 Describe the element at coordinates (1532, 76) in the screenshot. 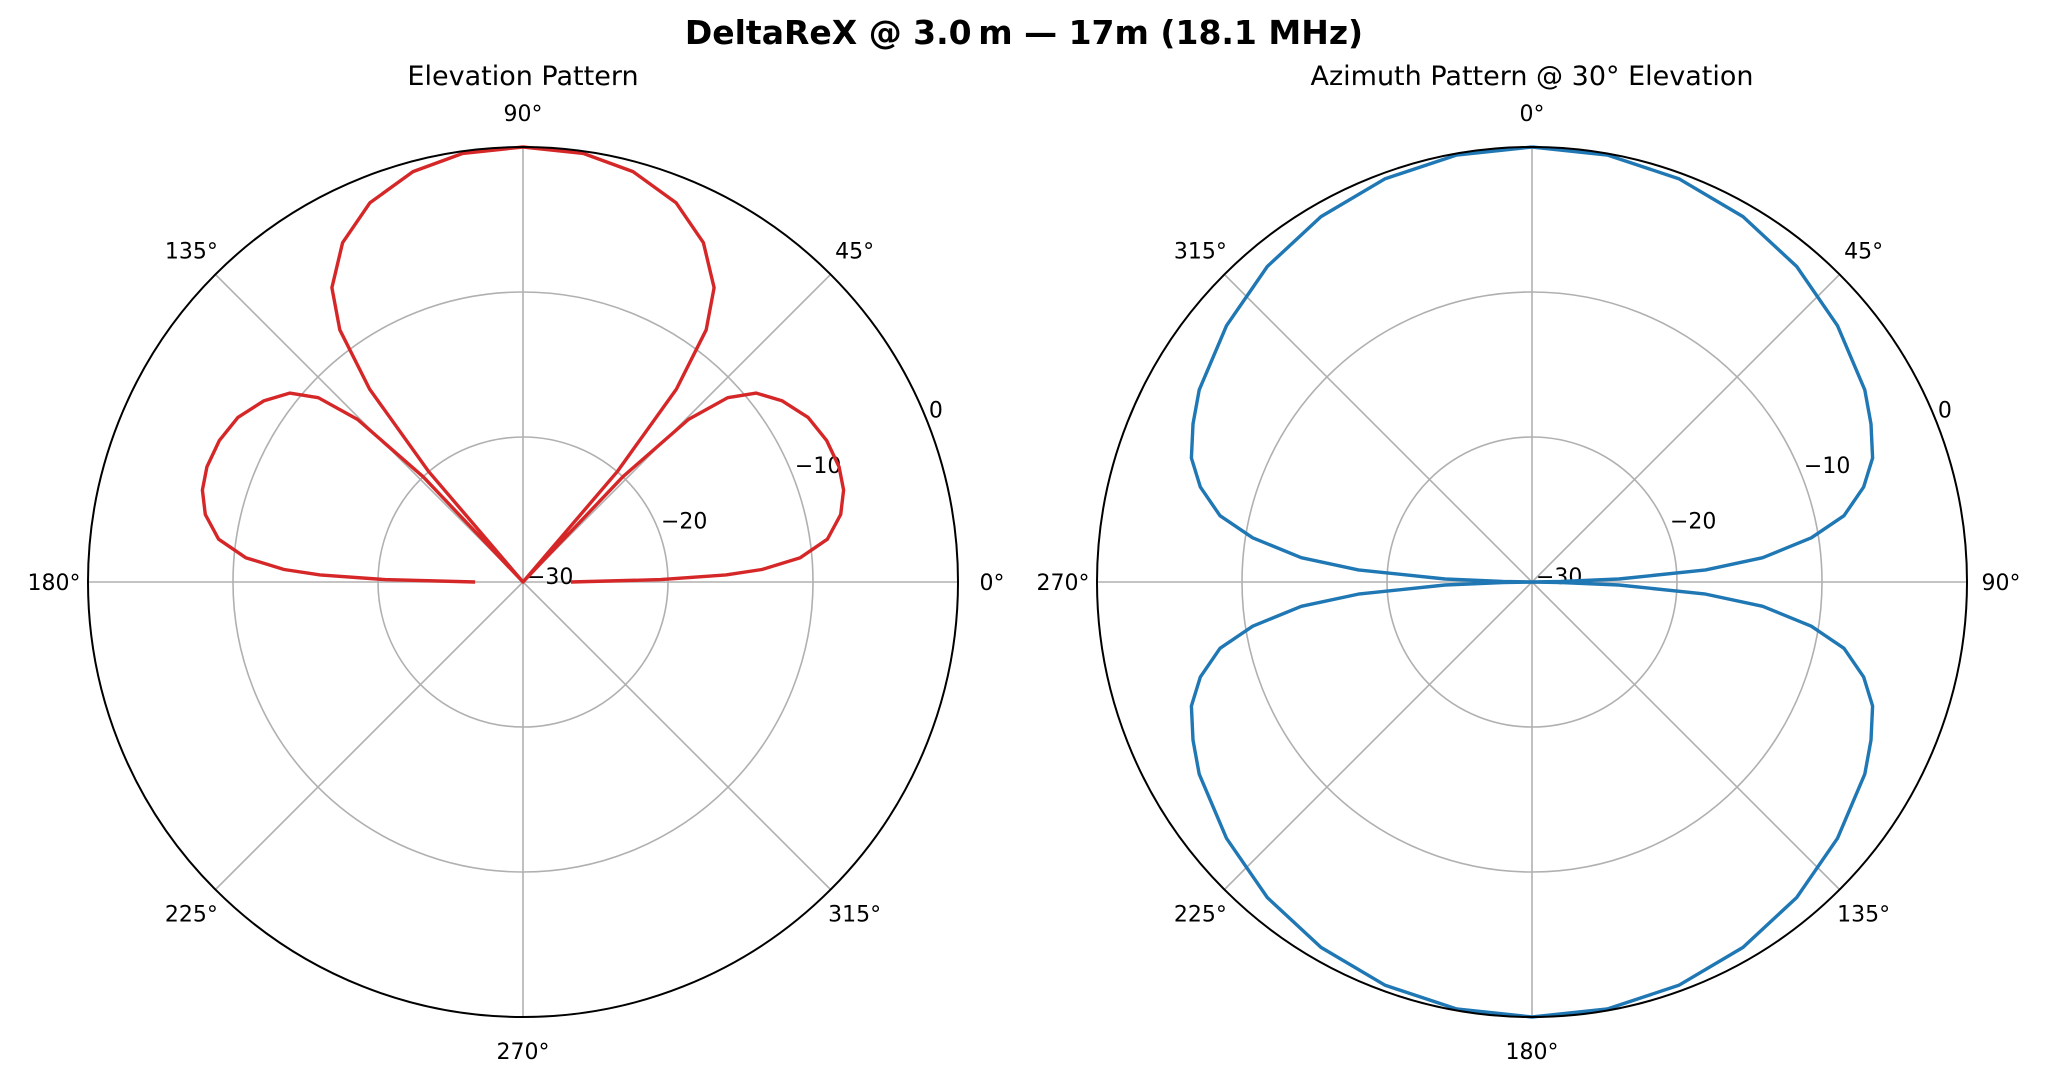

I see `azimuth-plot-title: Azimuth Pattern @ 30° Elevation` at that location.